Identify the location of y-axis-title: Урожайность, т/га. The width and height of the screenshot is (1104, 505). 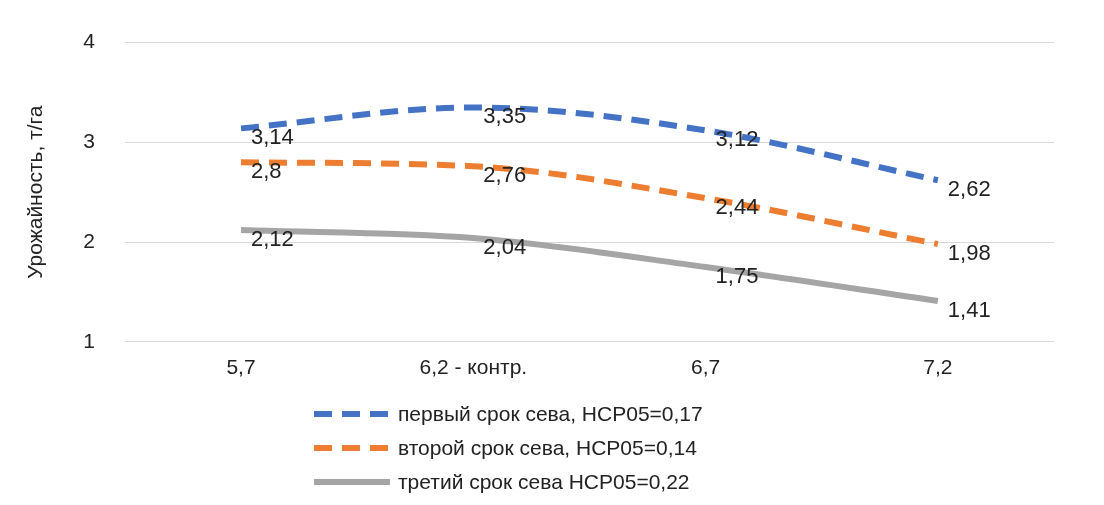
(35, 192).